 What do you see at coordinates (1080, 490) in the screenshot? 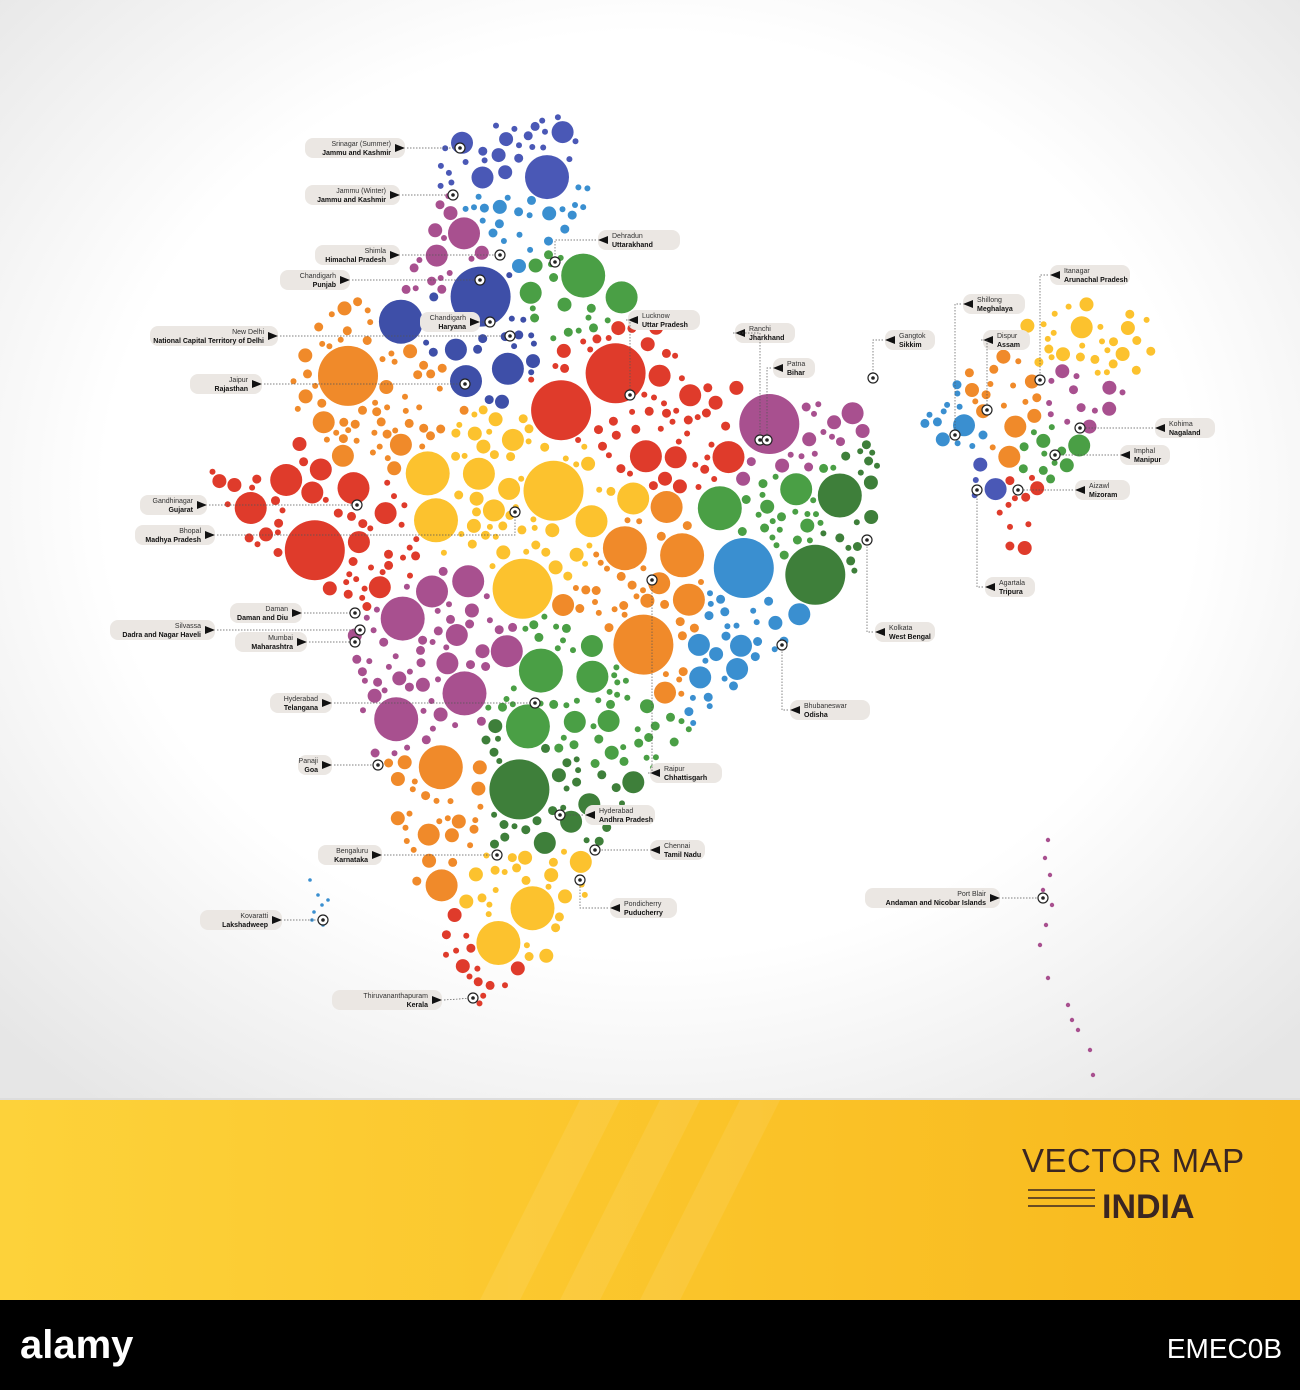
I see `label-arrow` at bounding box center [1080, 490].